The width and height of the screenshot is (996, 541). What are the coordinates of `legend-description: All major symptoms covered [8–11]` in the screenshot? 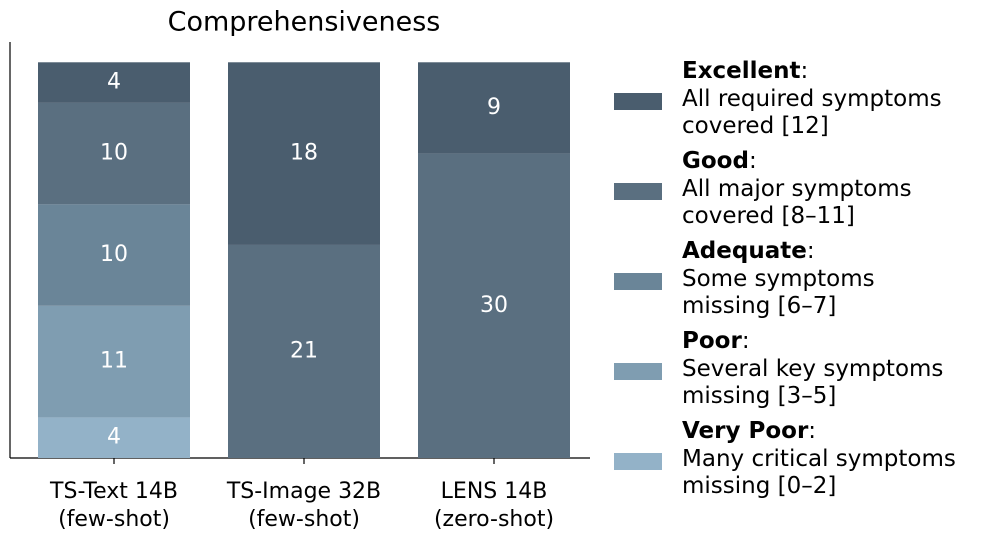 It's located at (797, 202).